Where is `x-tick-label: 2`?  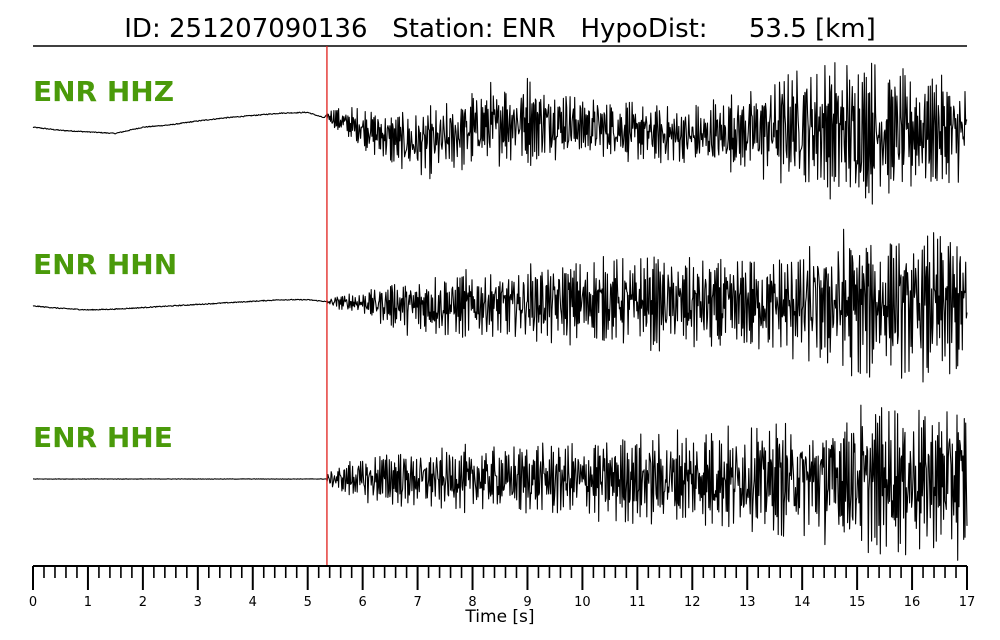 x-tick-label: 2 is located at coordinates (143, 602).